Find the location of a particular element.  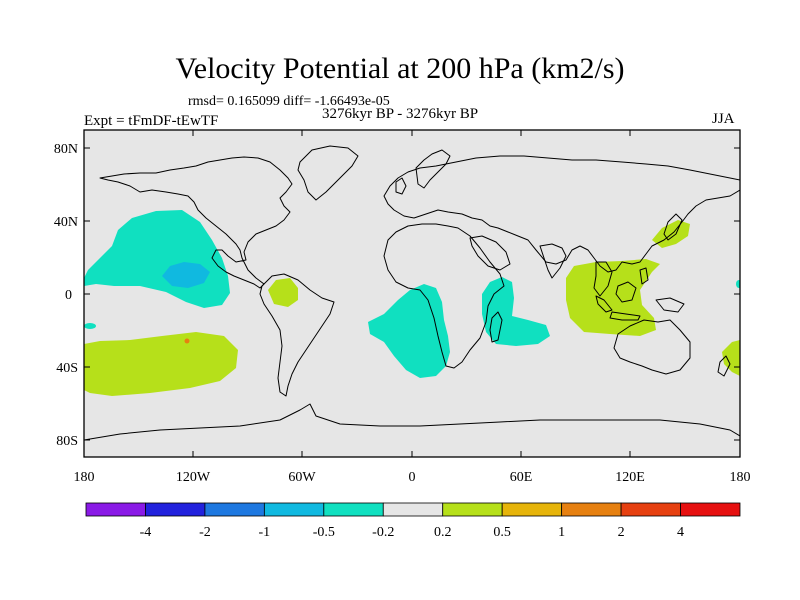

contour-neg-small-west is located at coordinates (90, 326).